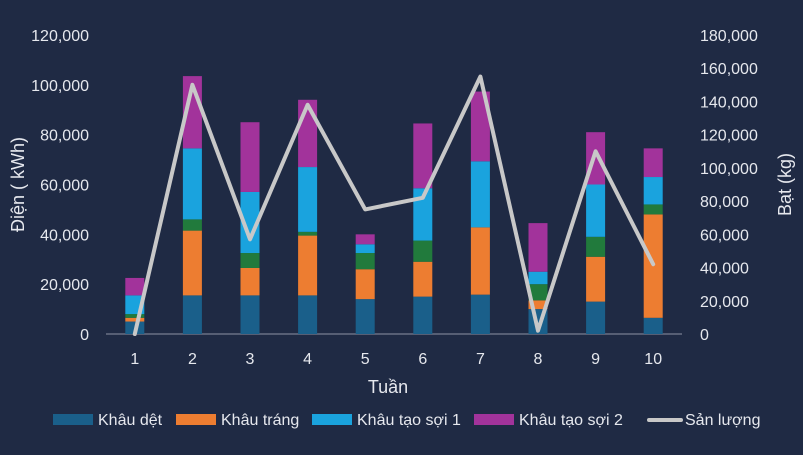 This screenshot has height=455, width=803. I want to click on y-tick-label-right: 180,000, so click(729, 36).